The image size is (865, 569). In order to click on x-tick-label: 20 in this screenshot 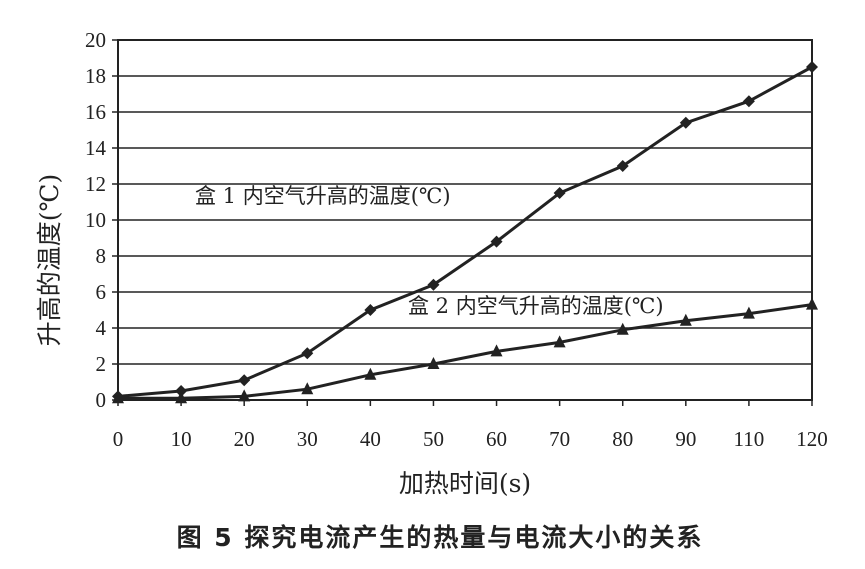, I will do `click(244, 439)`.